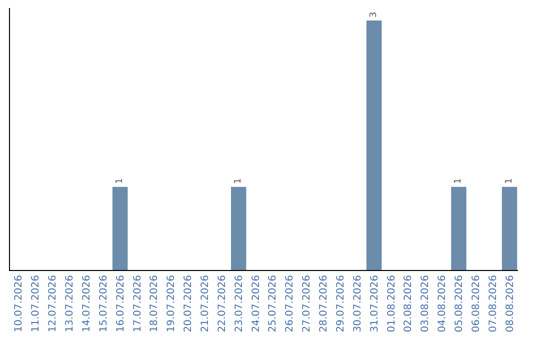 The height and width of the screenshot is (340, 540). Describe the element at coordinates (374, 15) in the screenshot. I see `data-label: 3` at that location.